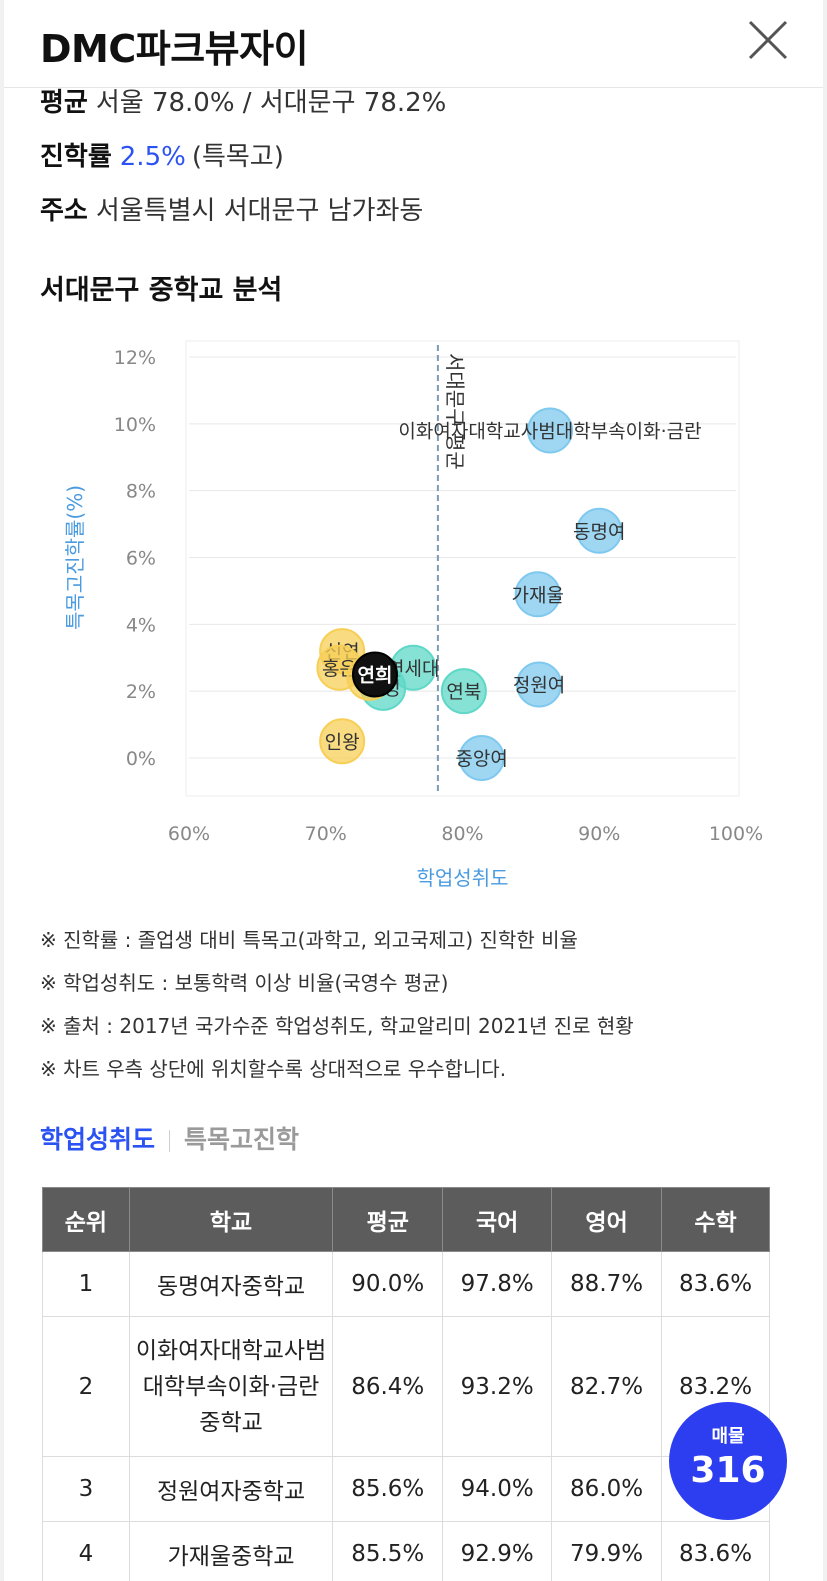  I want to click on data-point-label: 동명여, so click(599, 532).